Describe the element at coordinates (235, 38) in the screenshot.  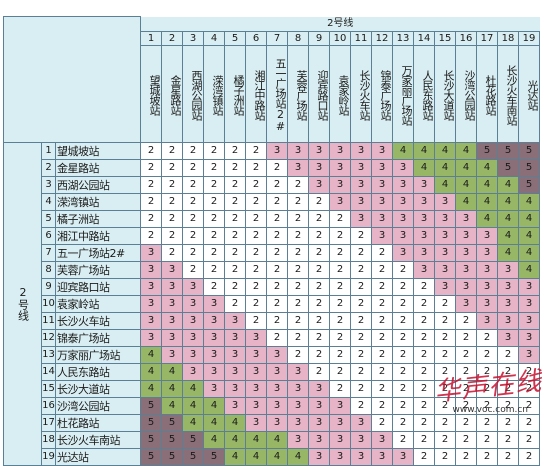
I see `column-number: 5` at that location.